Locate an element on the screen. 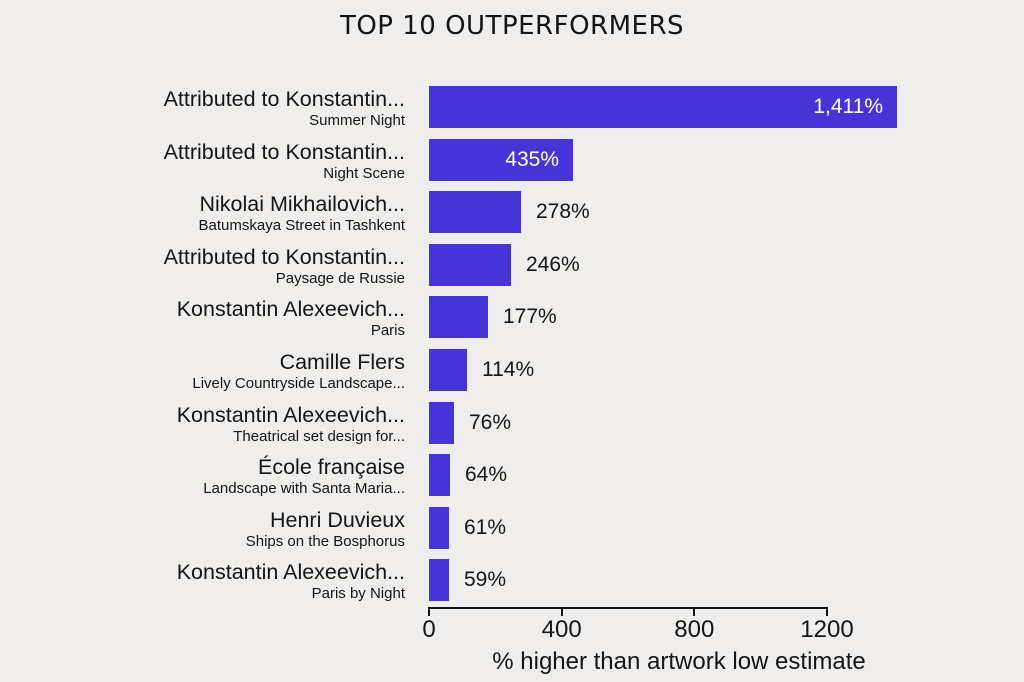 This screenshot has height=682, width=1024. artwork-label: Paris by Night is located at coordinates (358, 594).